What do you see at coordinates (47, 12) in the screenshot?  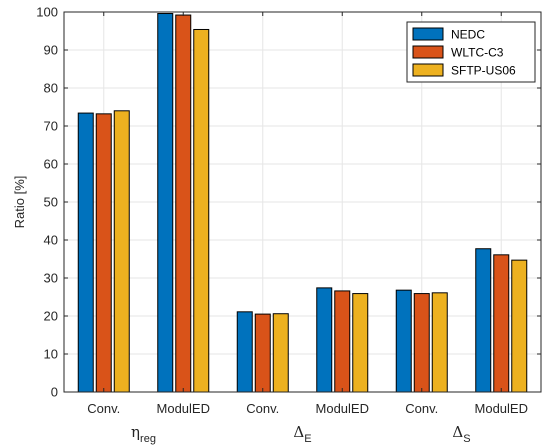 I see `y-tick-label: 100` at bounding box center [47, 12].